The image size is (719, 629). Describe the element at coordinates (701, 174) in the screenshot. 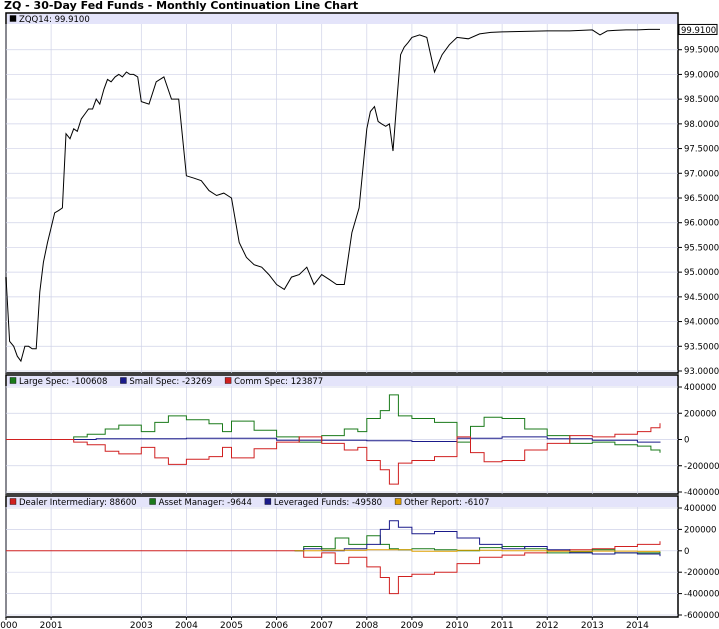

I see `y-tick-label: 97.0000` at that location.